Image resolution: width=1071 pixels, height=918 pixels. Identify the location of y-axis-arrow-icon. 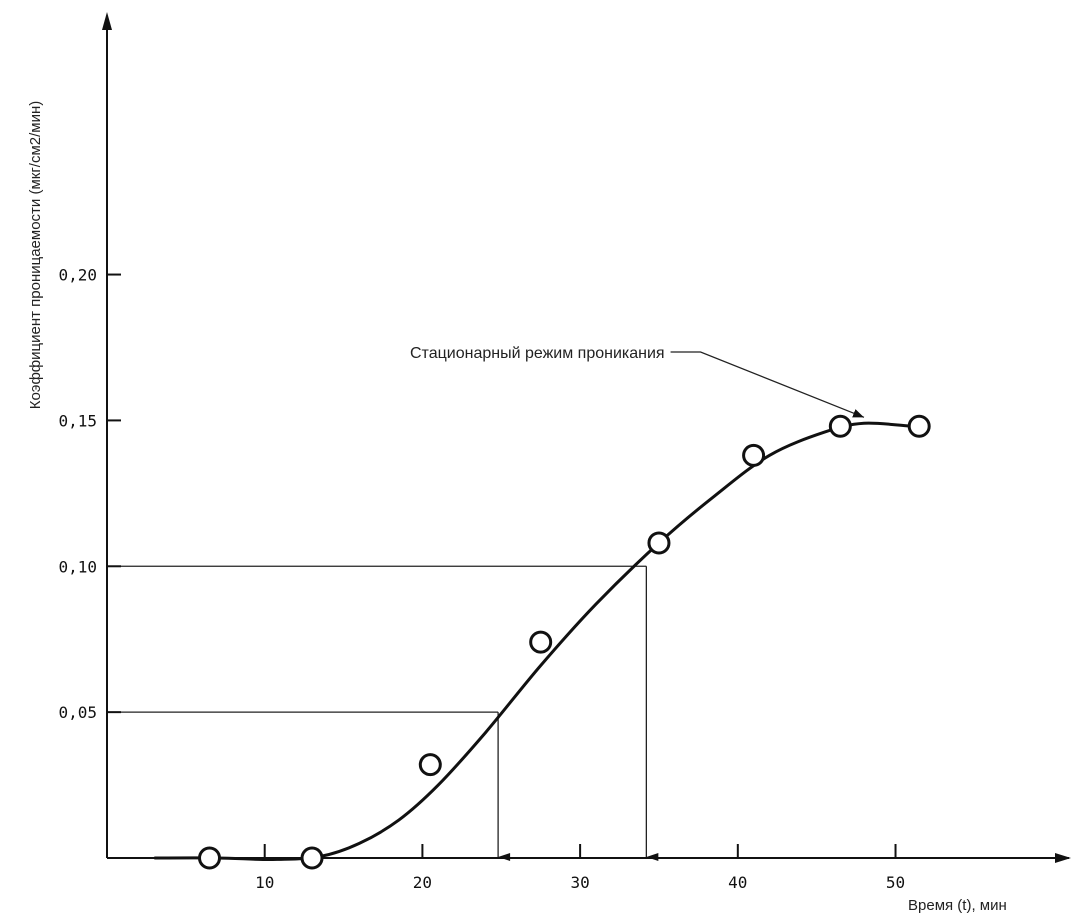
(107, 21).